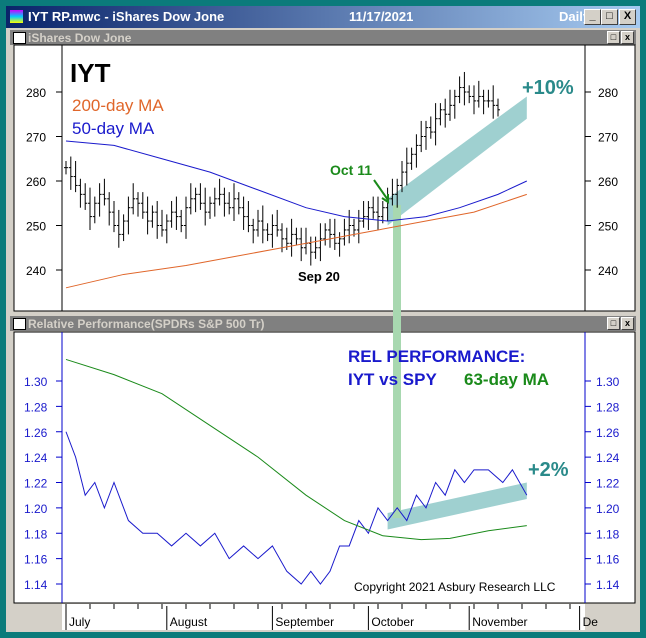 The height and width of the screenshot is (638, 646). Describe the element at coordinates (457, 161) in the screenshot. I see `price-trend-band` at that location.